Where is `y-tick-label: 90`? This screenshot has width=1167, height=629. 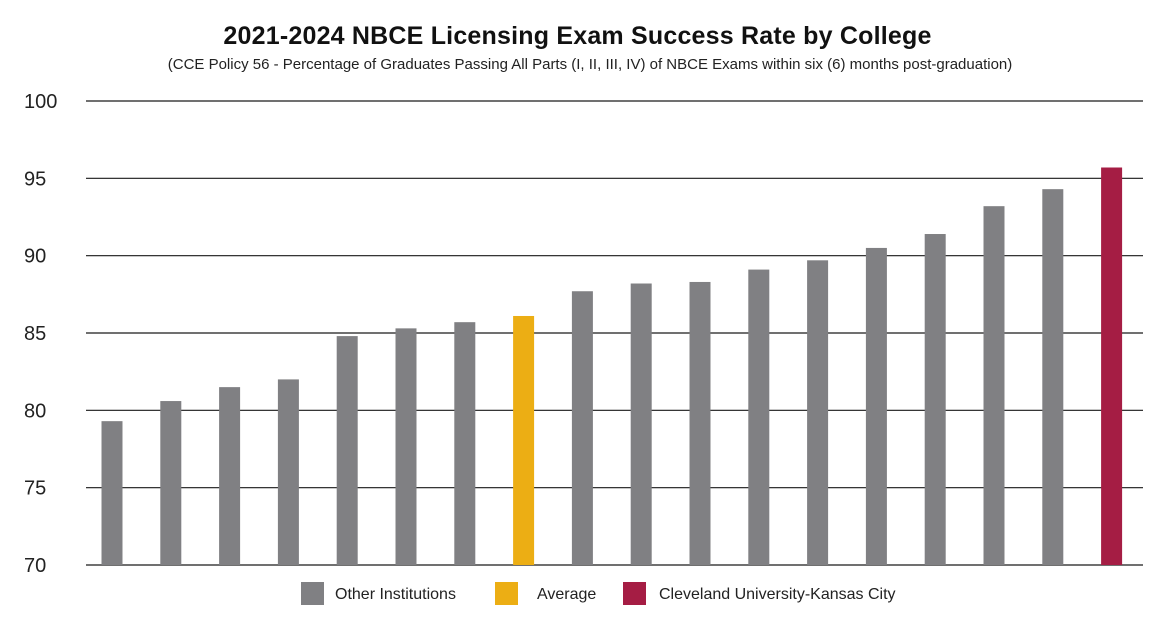 y-tick-label: 90 is located at coordinates (35, 257).